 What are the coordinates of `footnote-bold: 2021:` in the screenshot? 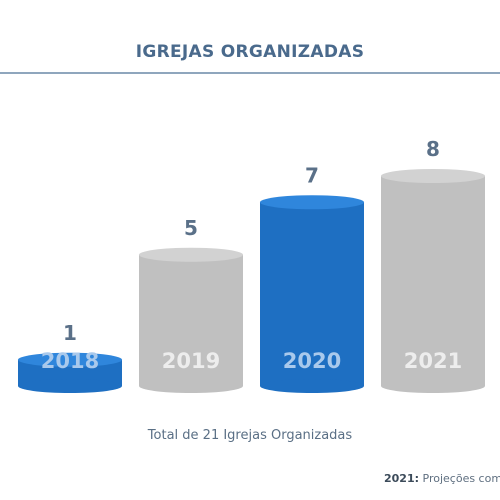 It's located at (402, 478).